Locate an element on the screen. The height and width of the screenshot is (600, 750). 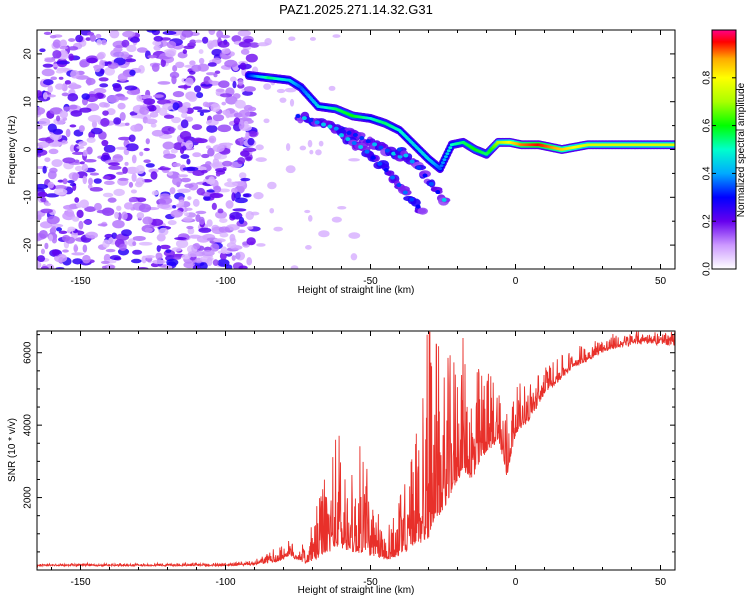
track-core is located at coordinates (450, 148).